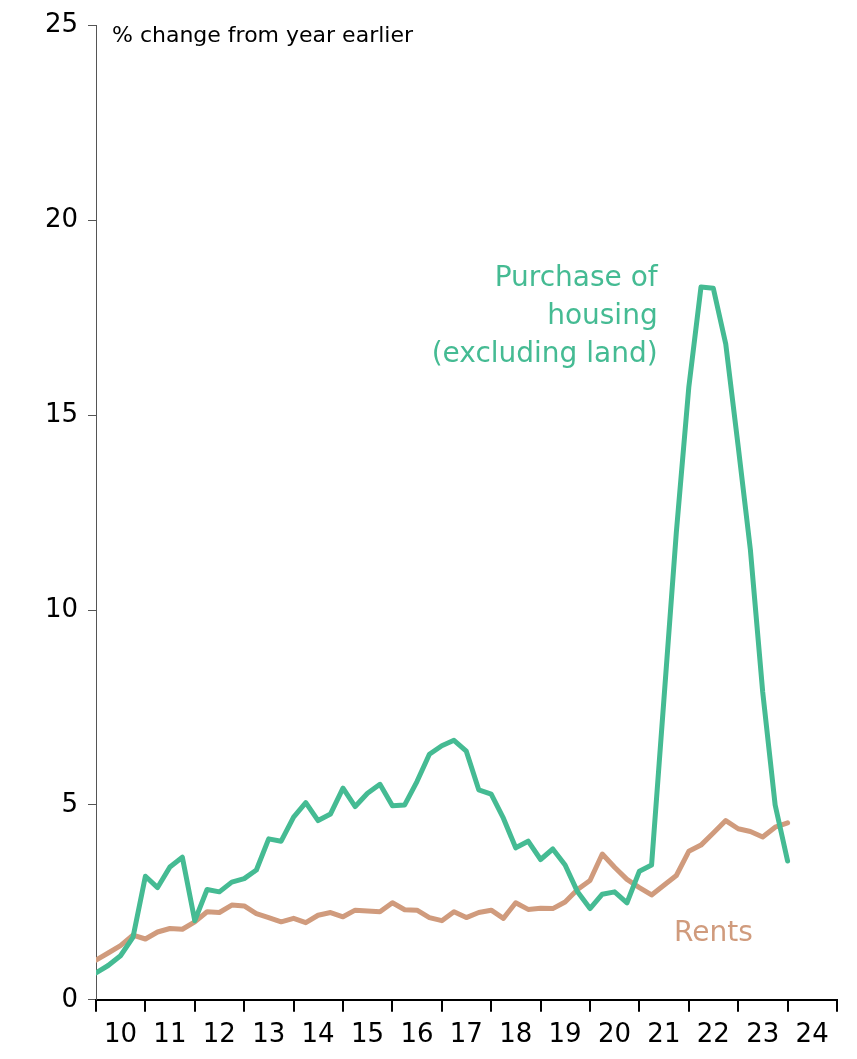 The height and width of the screenshot is (1059, 857). What do you see at coordinates (664, 1033) in the screenshot?
I see `x-tick-label: 21` at bounding box center [664, 1033].